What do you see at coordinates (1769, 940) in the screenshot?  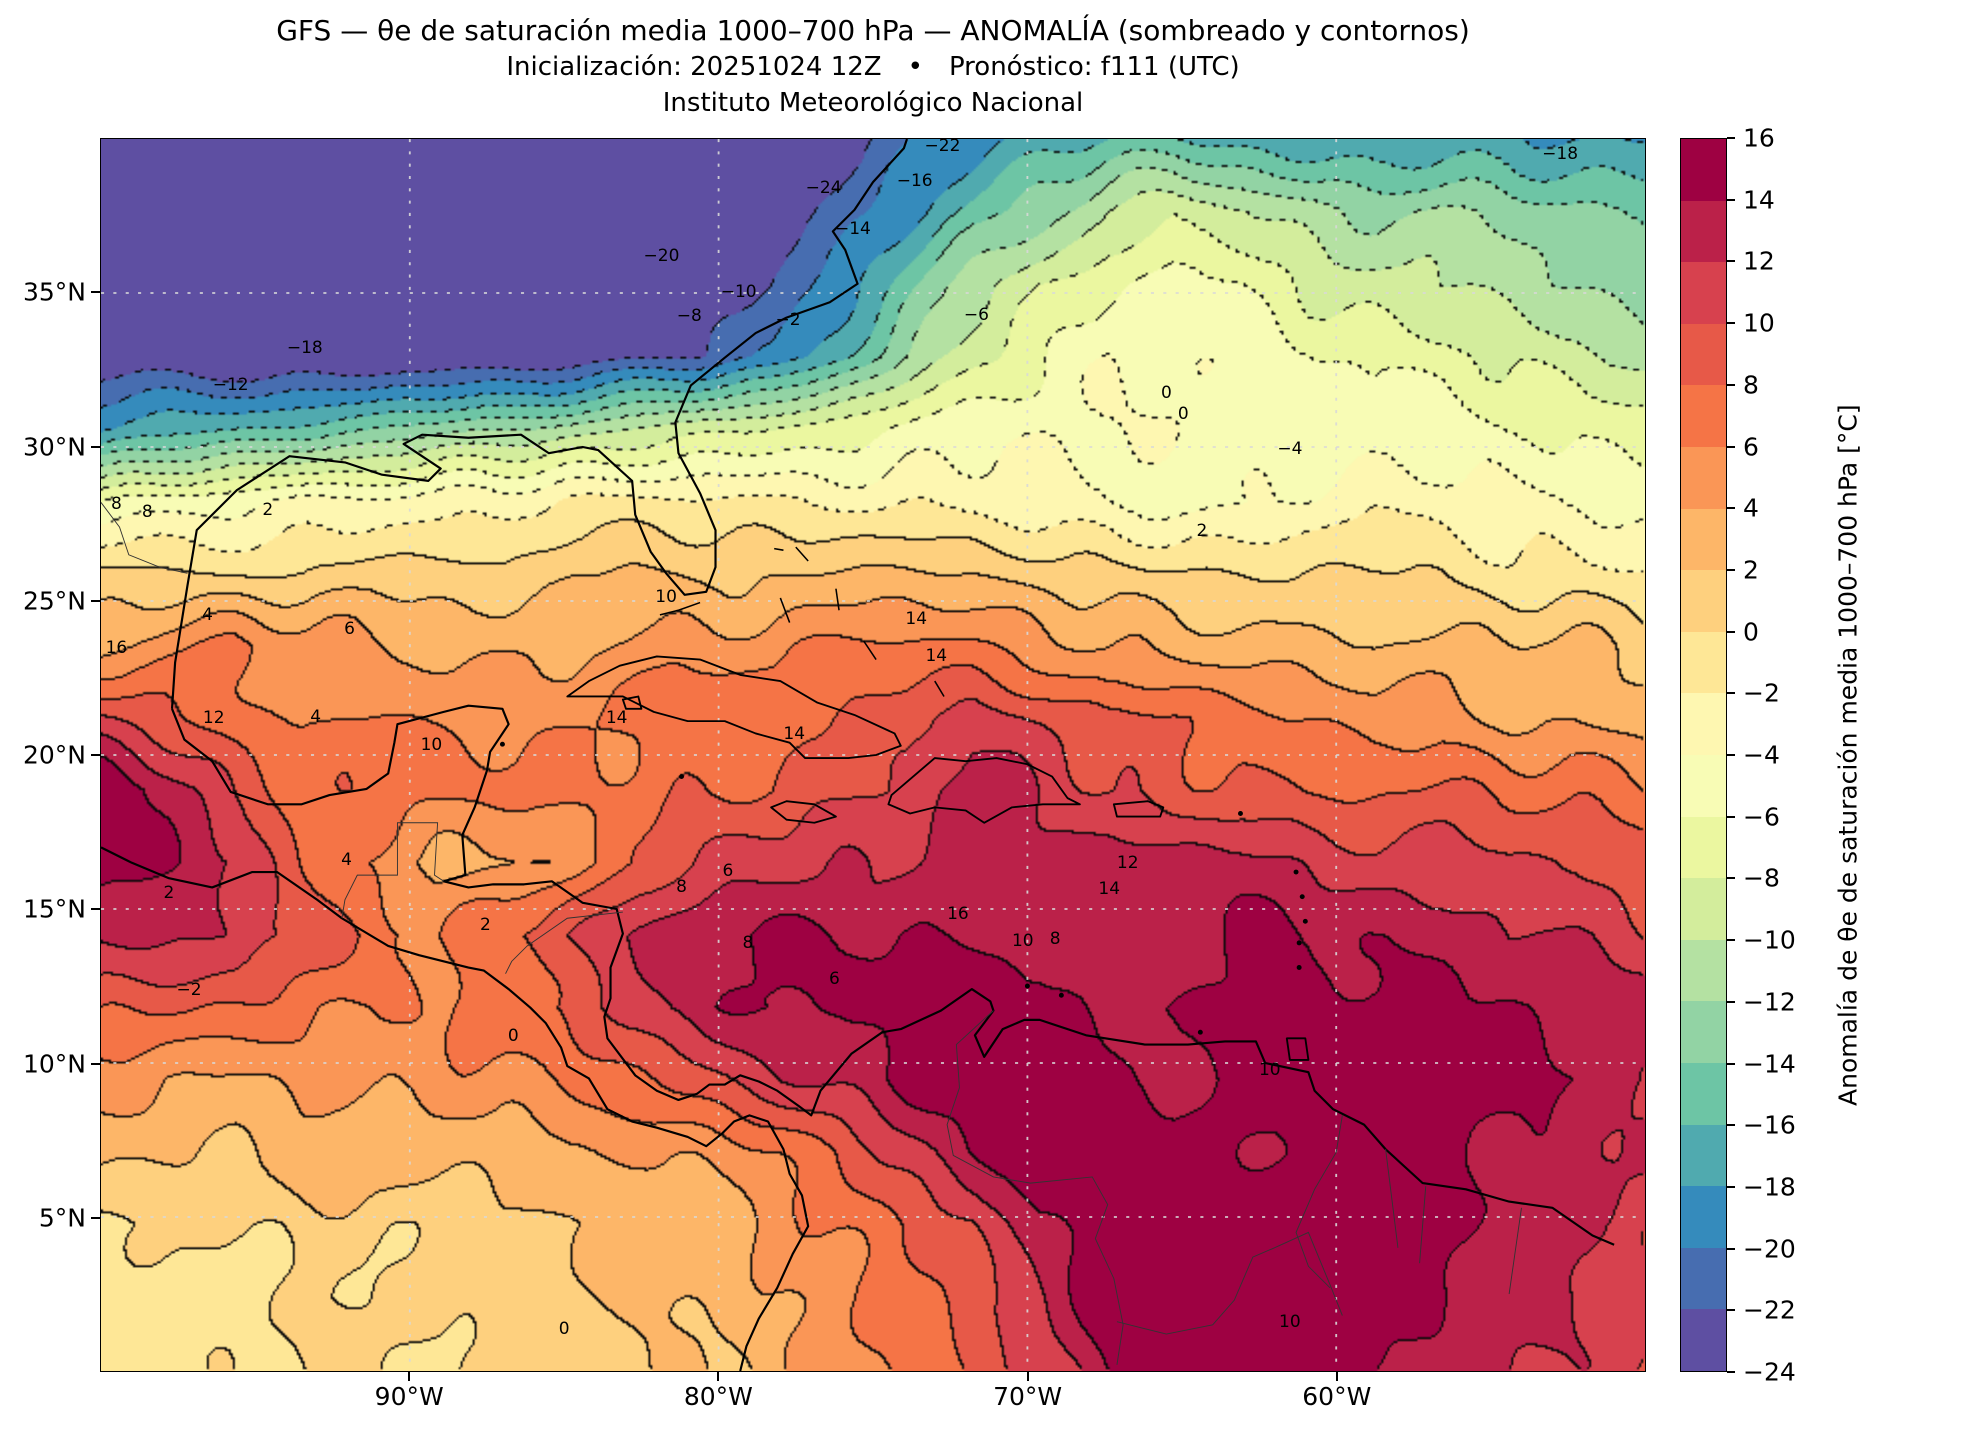 I see `colorbar-tick-label: −10` at bounding box center [1769, 940].